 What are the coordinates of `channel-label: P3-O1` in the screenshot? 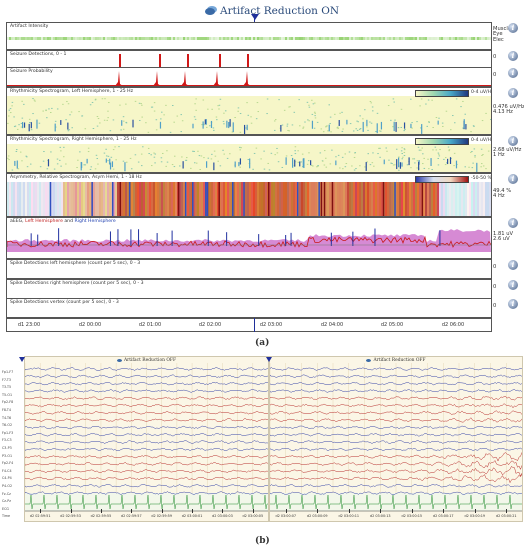 It's located at (7, 455).